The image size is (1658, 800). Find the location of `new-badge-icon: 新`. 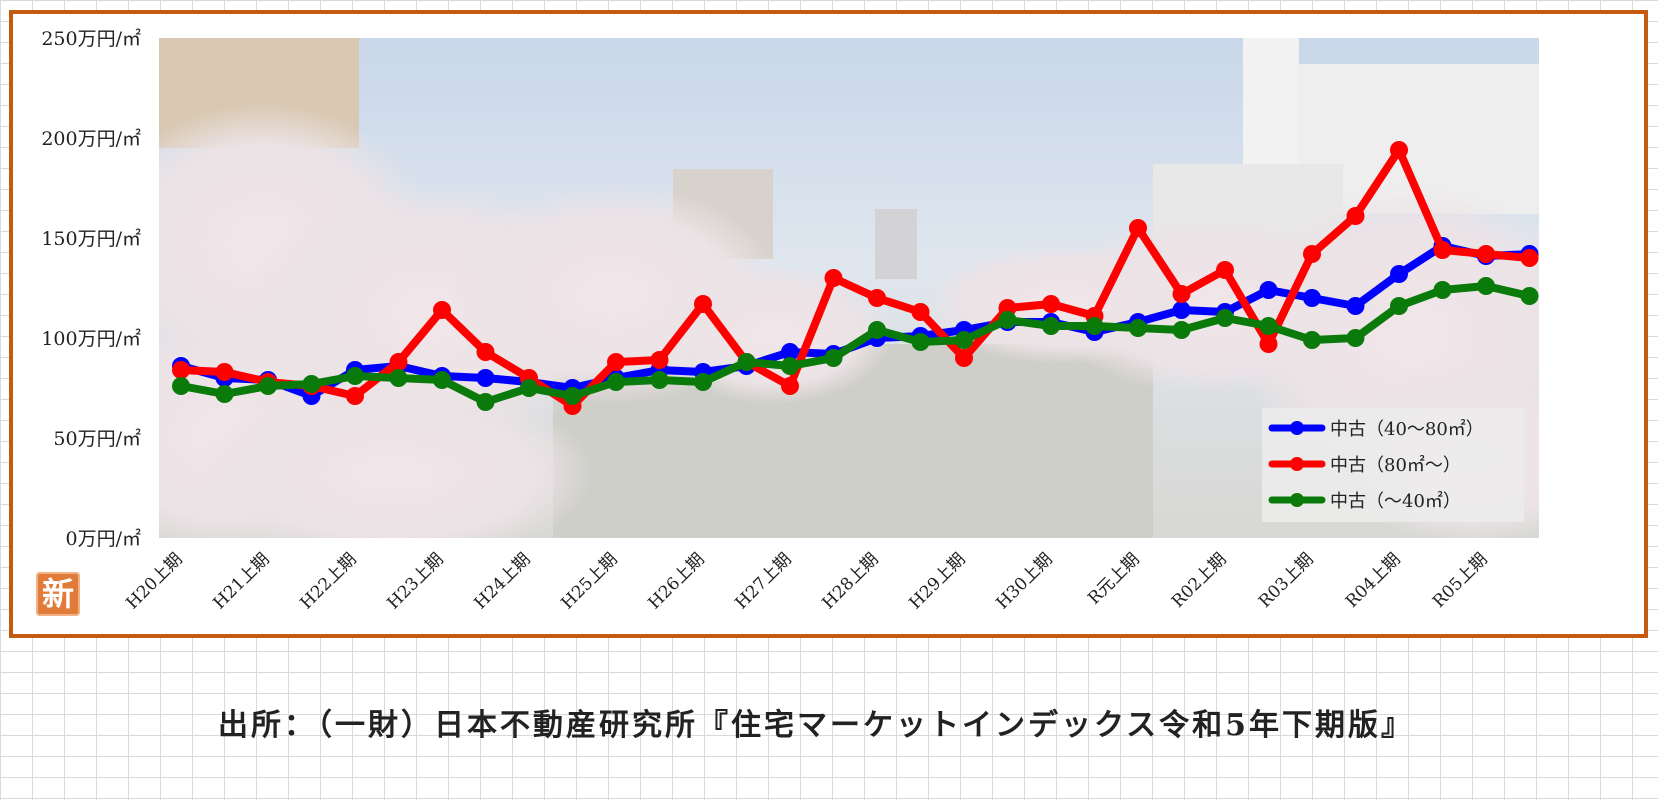

new-badge-icon: 新 is located at coordinates (58, 594).